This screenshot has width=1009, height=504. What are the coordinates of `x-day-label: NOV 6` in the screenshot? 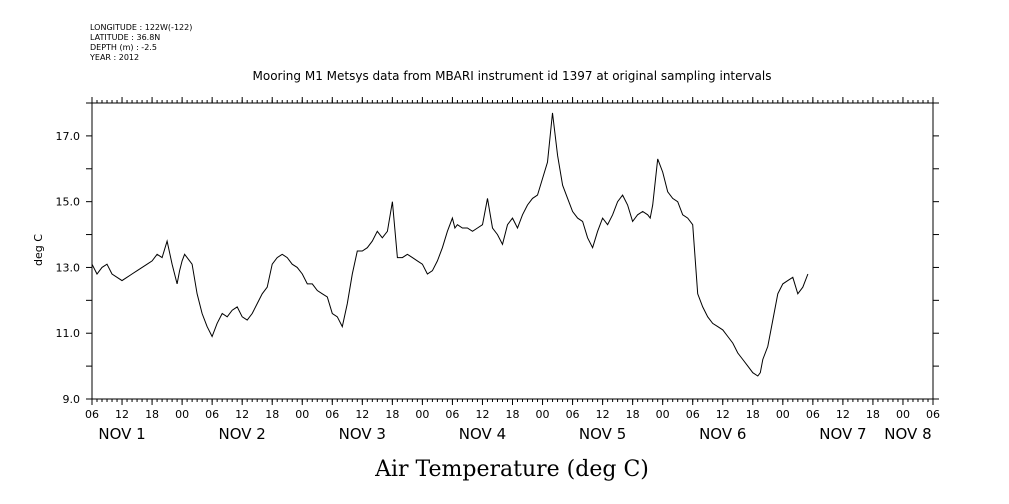 It's located at (722, 434).